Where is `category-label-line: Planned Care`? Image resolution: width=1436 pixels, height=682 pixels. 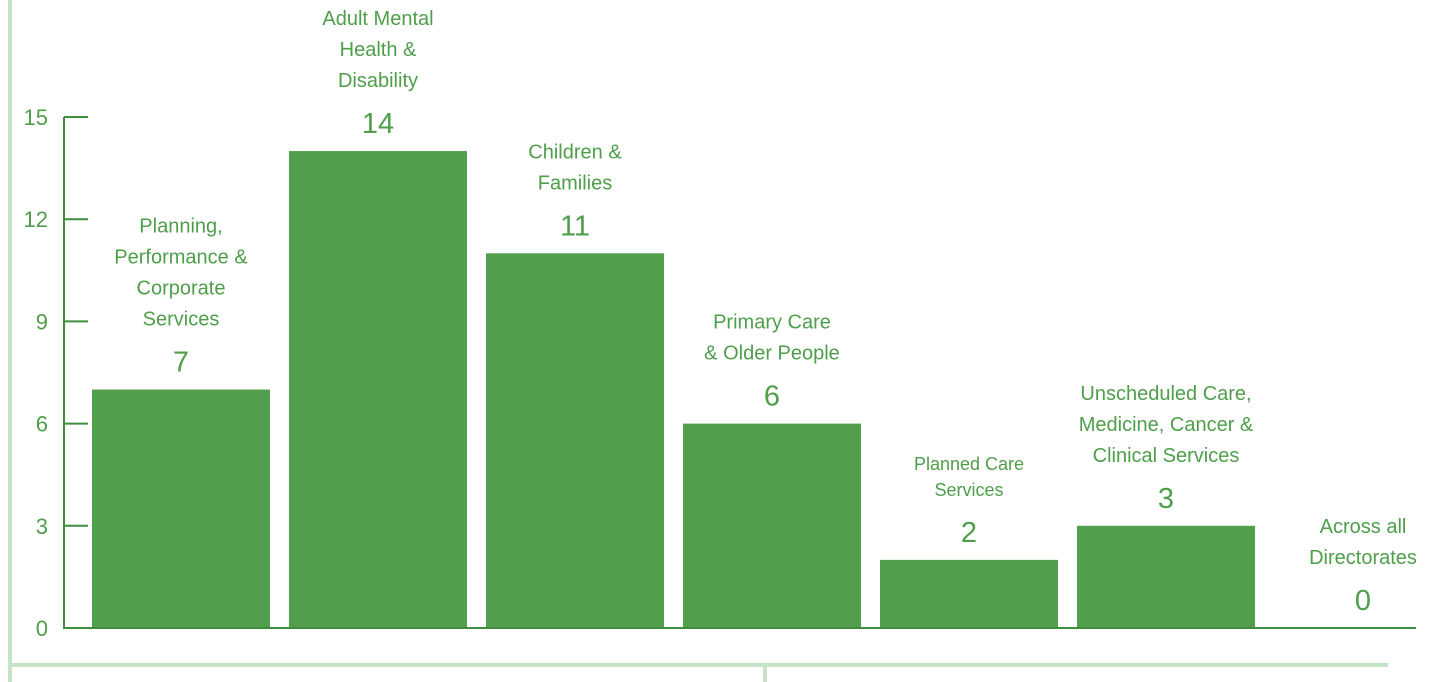 category-label-line: Planned Care is located at coordinates (969, 464).